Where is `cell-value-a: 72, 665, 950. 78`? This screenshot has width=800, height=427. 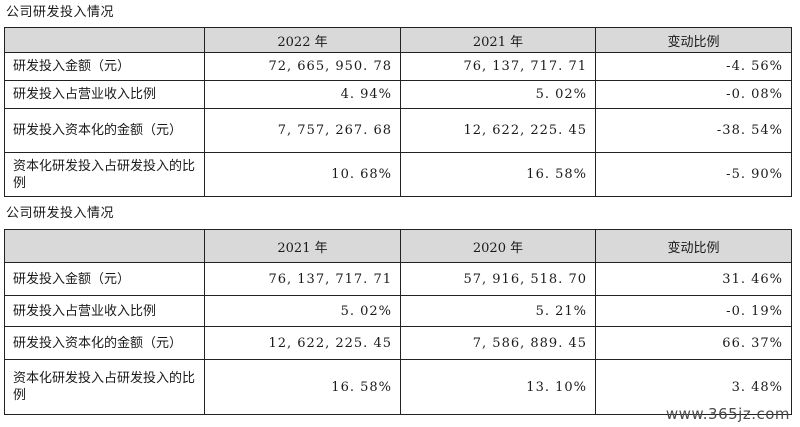
cell-value-a: 72, 665, 950. 78 is located at coordinates (302, 66).